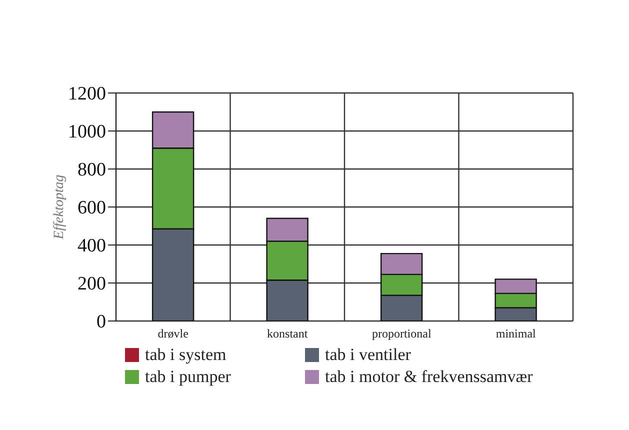  Describe the element at coordinates (429, 377) in the screenshot. I see `legend-label: tab i motor & frekvenssamvær` at that location.